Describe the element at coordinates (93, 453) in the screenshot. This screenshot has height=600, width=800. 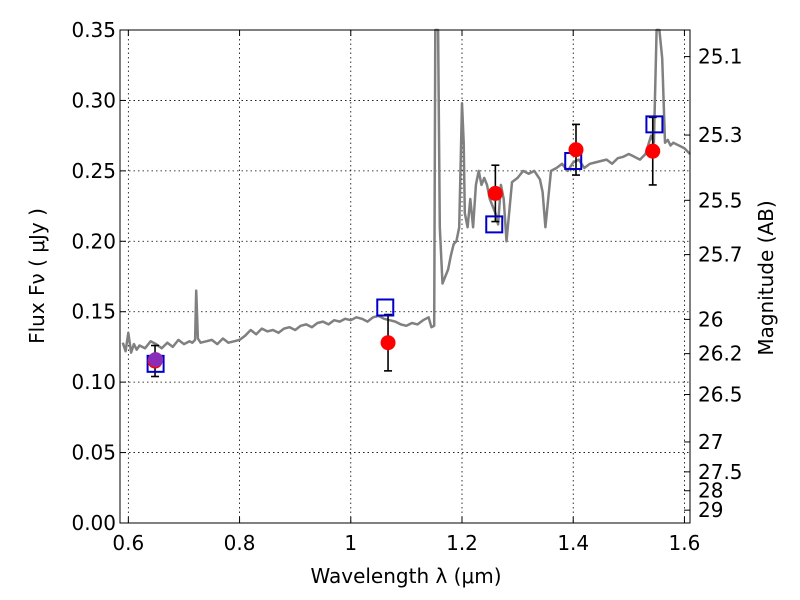
I see `y-tick-label: 0.05` at that location.